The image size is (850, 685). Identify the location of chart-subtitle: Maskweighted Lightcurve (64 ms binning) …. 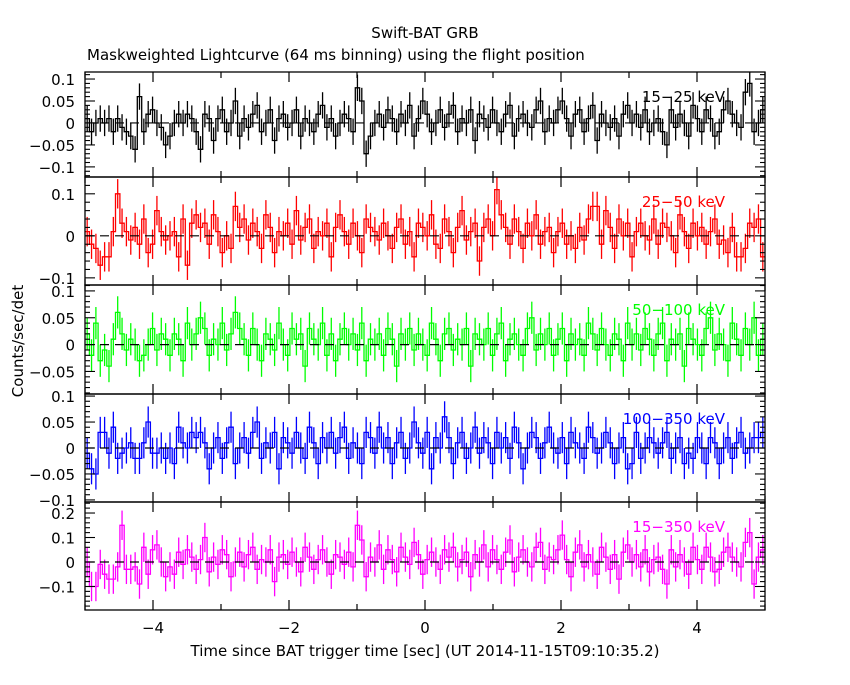
(336, 55).